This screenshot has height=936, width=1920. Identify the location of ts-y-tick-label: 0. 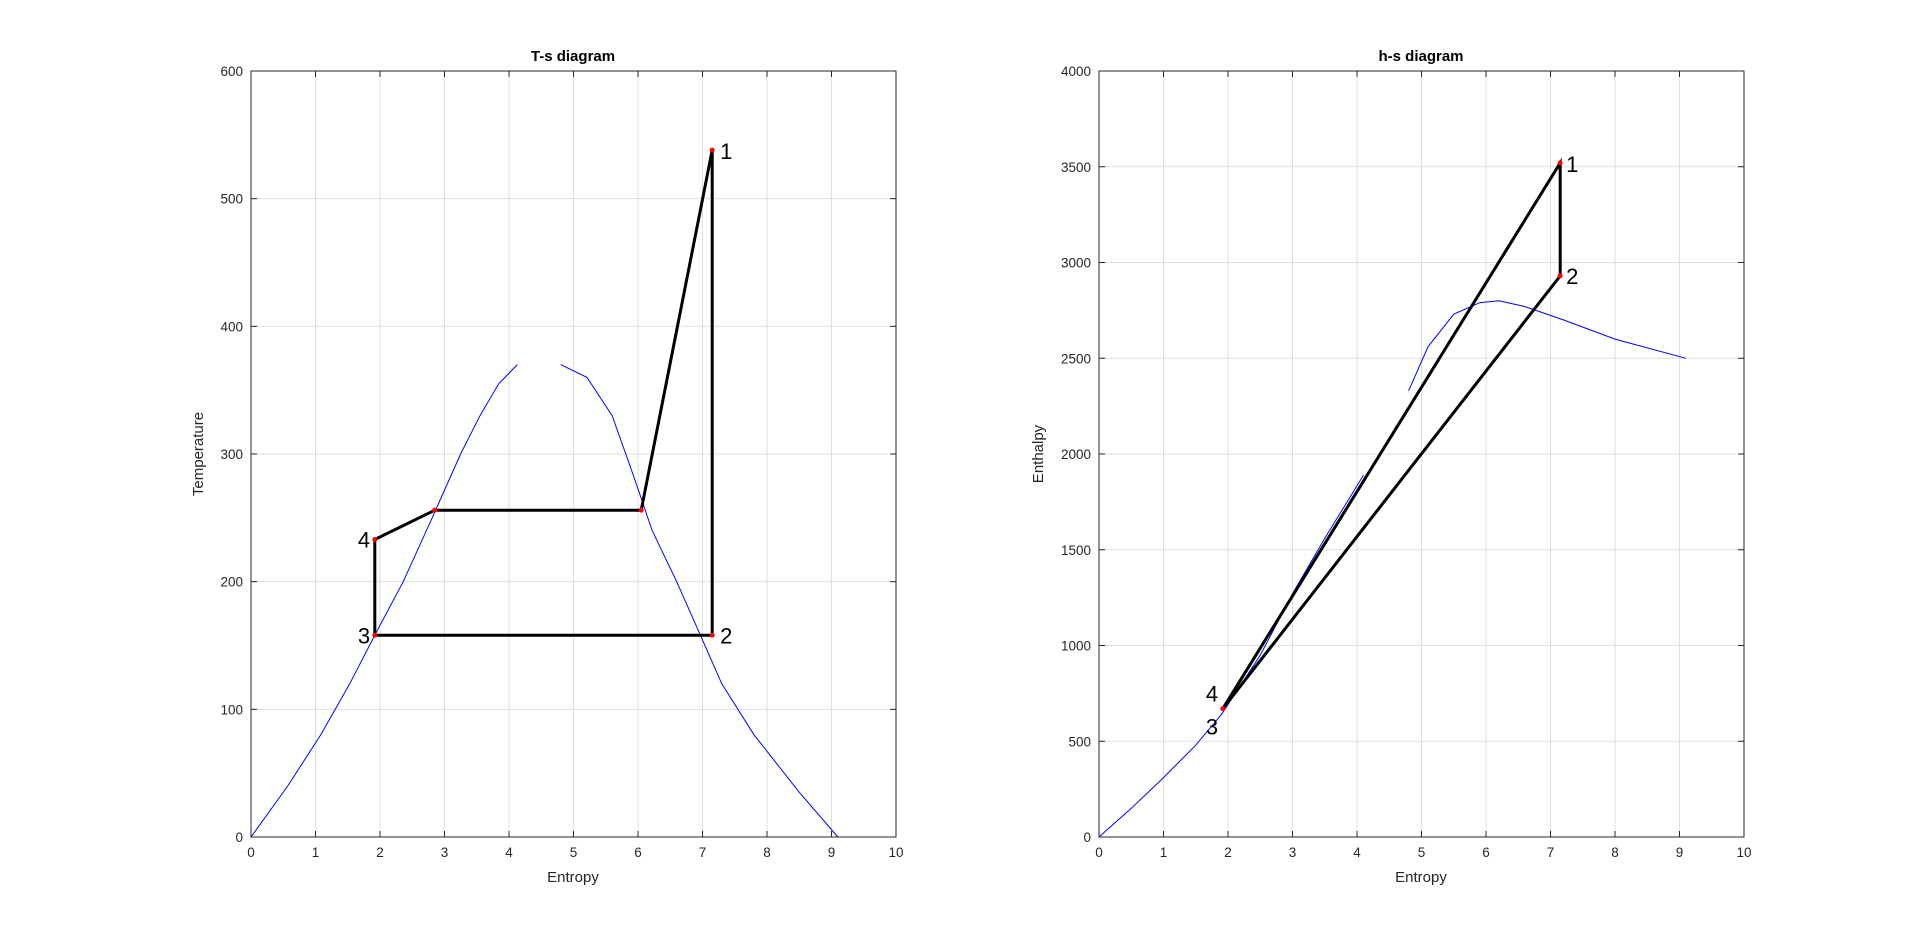
(239, 837).